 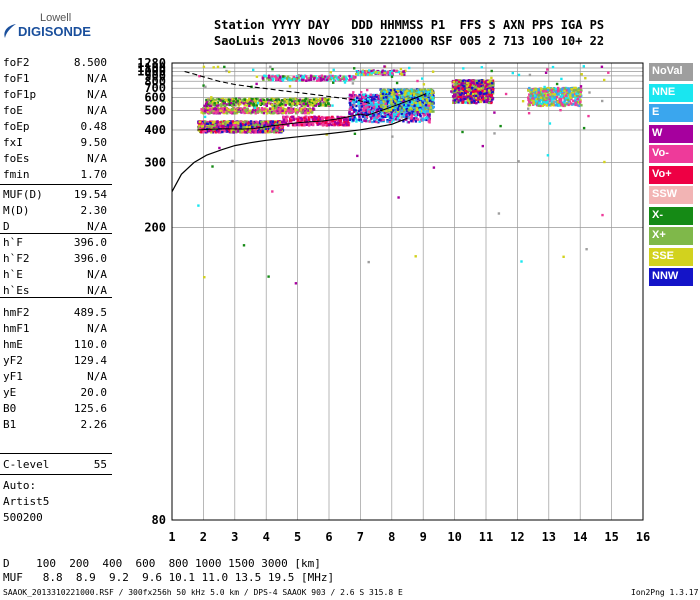 What do you see at coordinates (55, 314) in the screenshot?
I see `param-row: hmF2 489.5` at bounding box center [55, 314].